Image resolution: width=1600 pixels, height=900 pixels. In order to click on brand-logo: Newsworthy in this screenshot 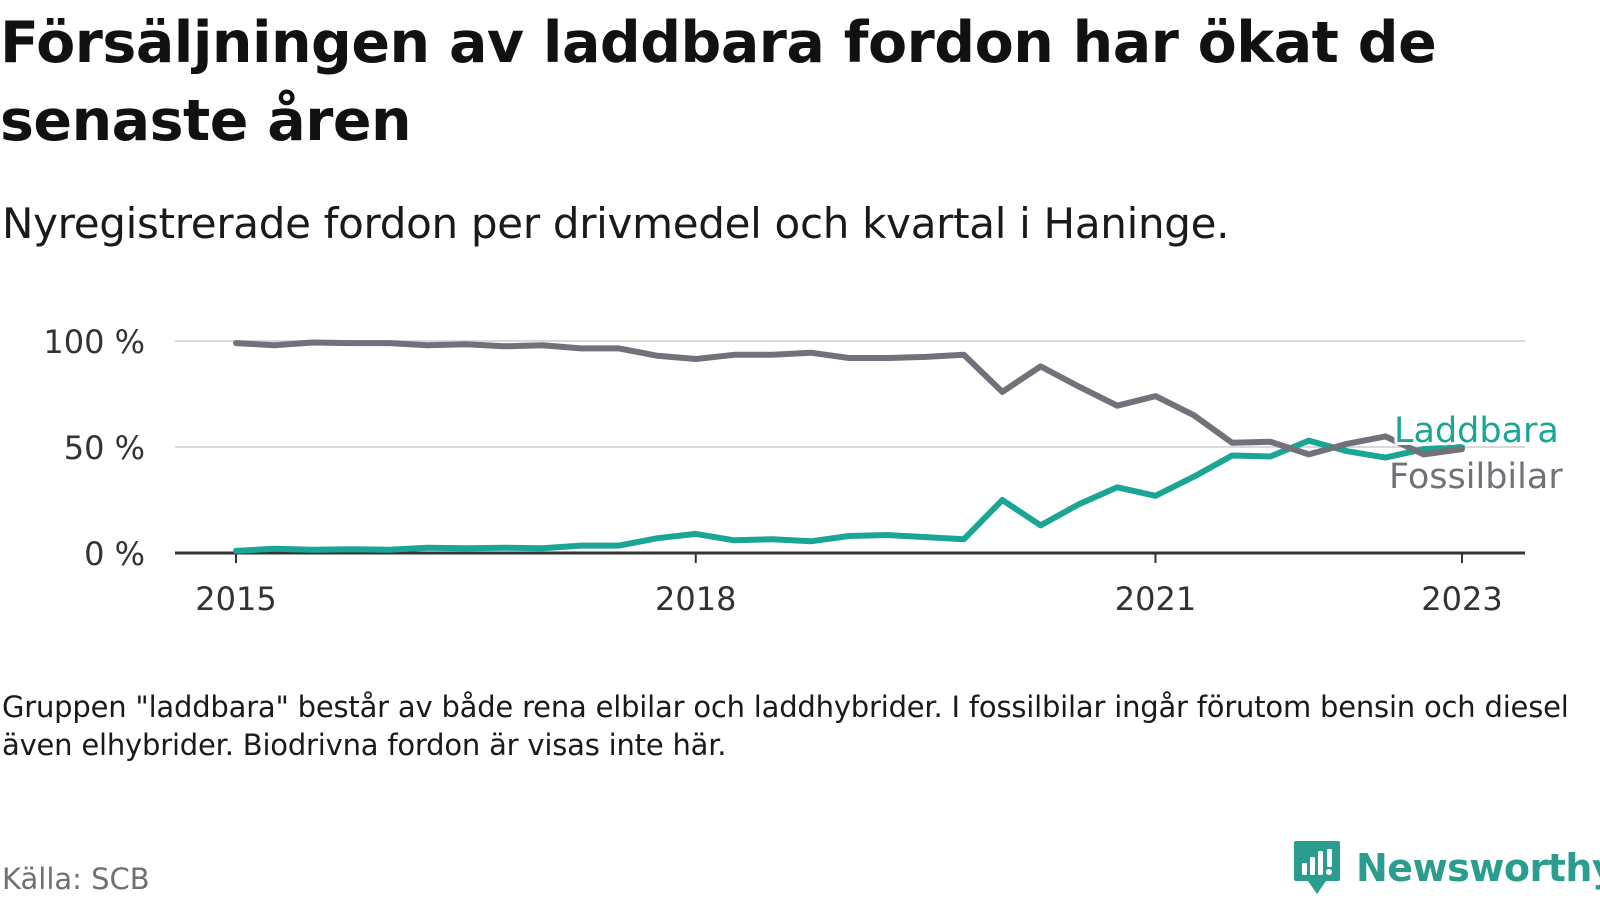, I will do `click(1446, 868)`.